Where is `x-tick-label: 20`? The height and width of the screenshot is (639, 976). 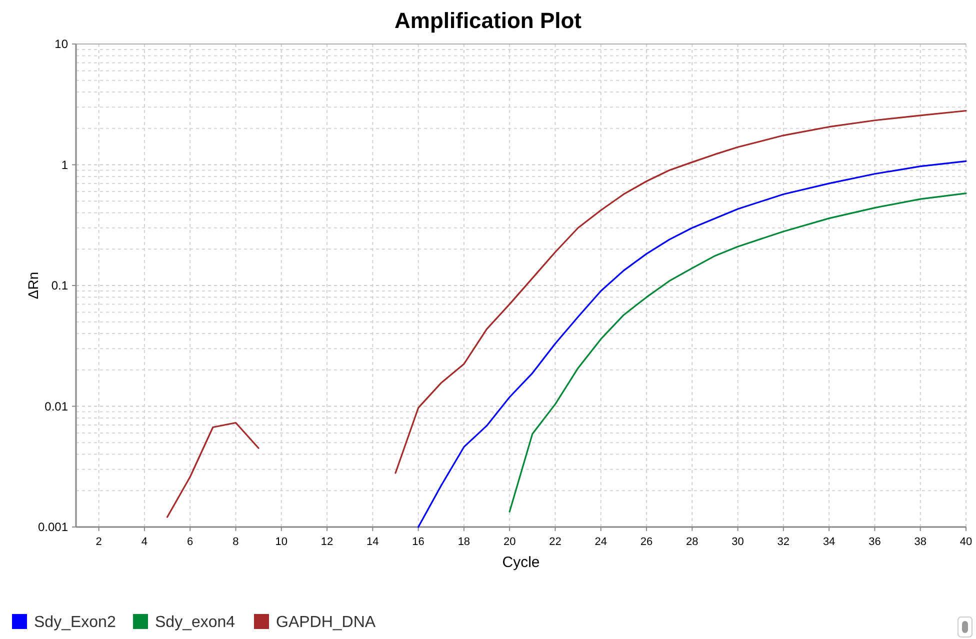 x-tick-label: 20 is located at coordinates (509, 542).